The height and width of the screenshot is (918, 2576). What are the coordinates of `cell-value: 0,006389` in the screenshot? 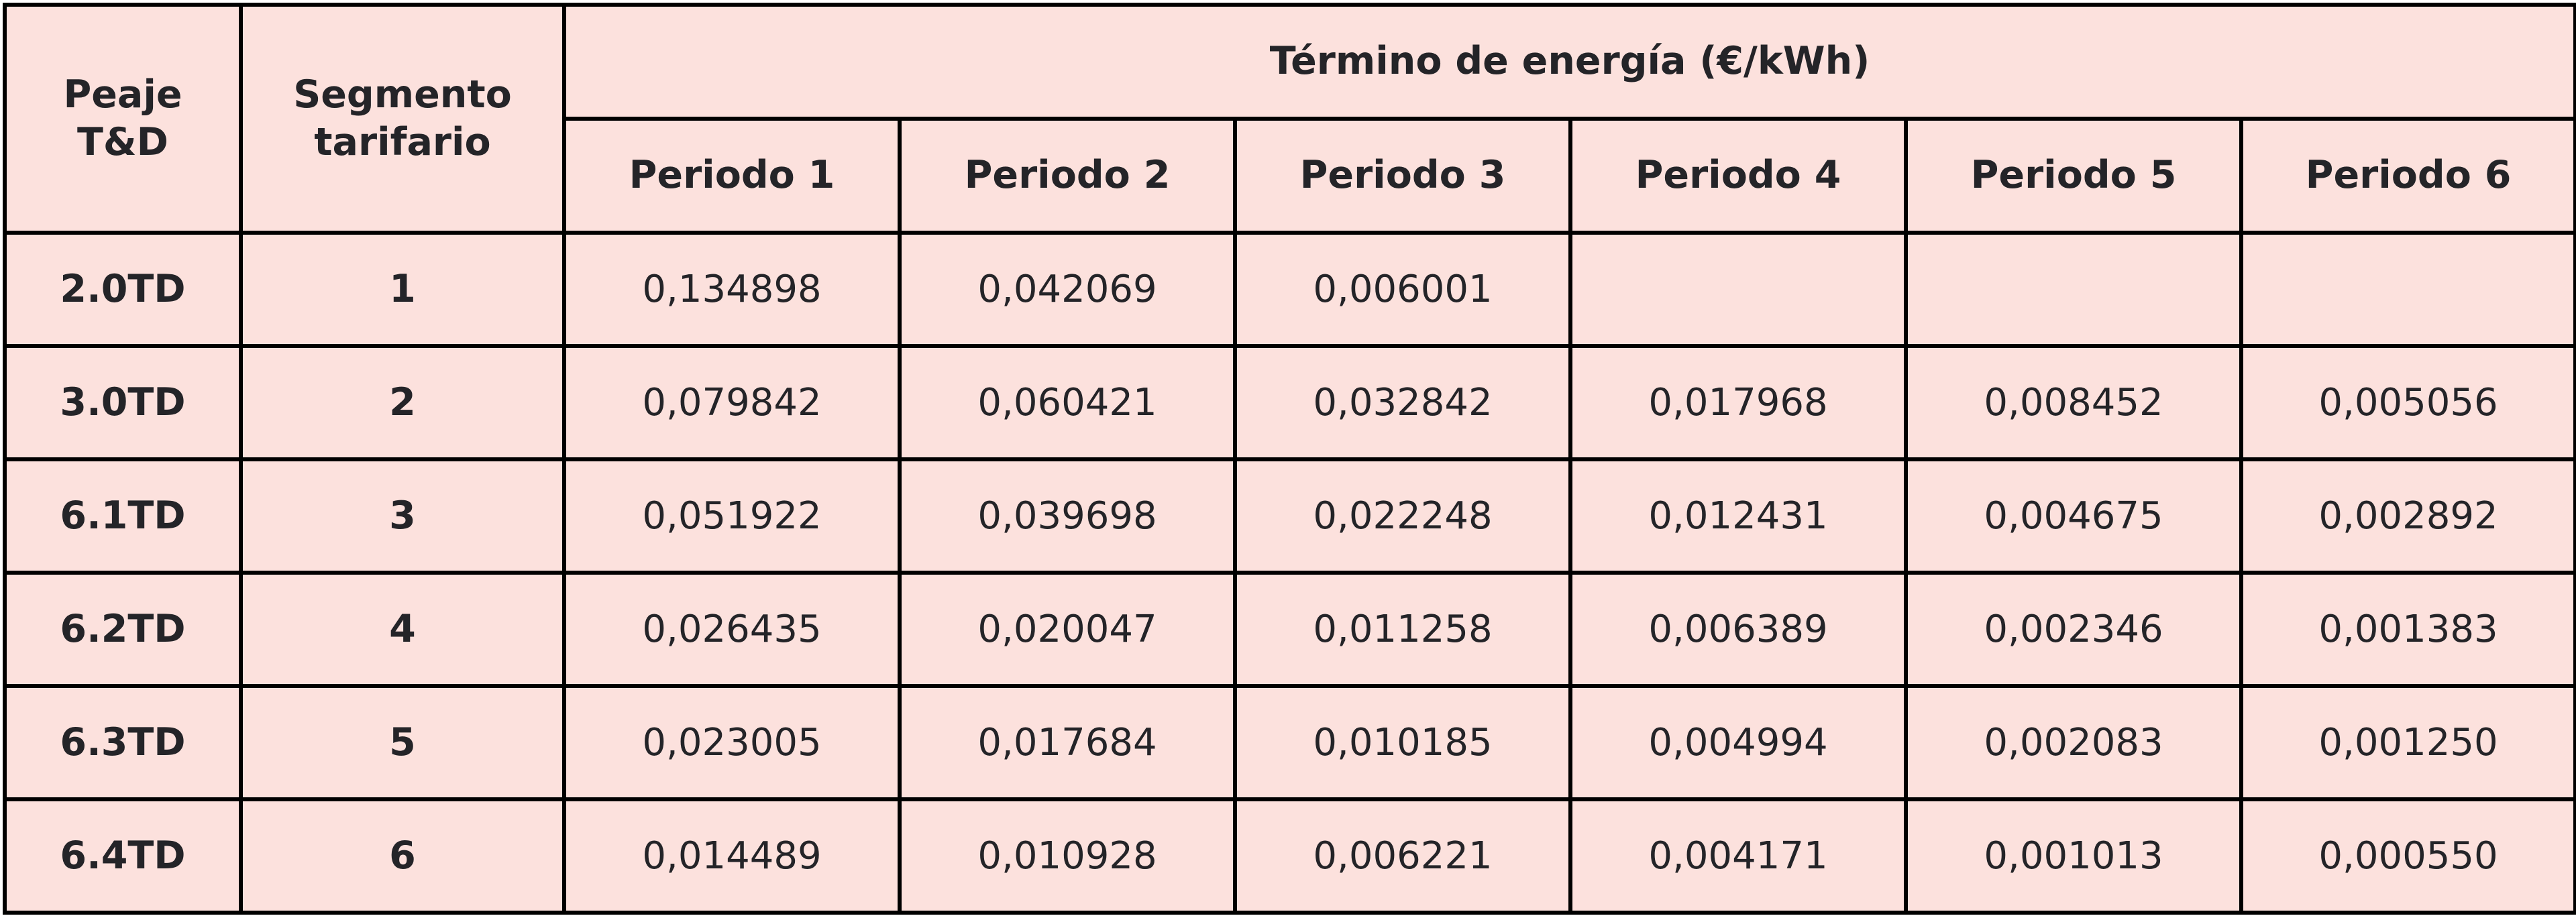 It's located at (1738, 630).